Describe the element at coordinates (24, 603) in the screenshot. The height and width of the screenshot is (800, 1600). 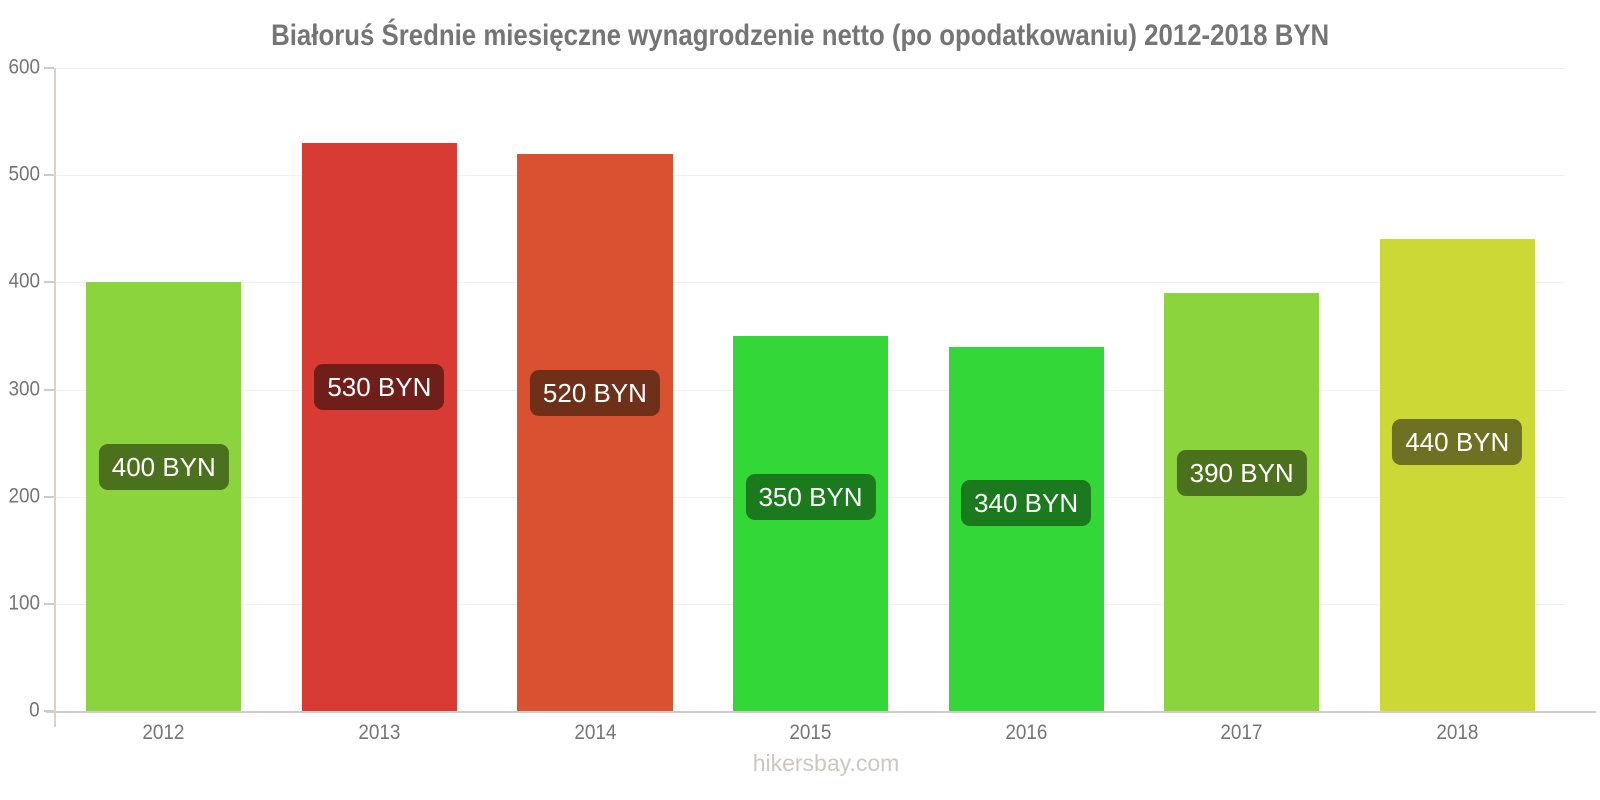
I see `y-axis-tick-label: 100` at that location.